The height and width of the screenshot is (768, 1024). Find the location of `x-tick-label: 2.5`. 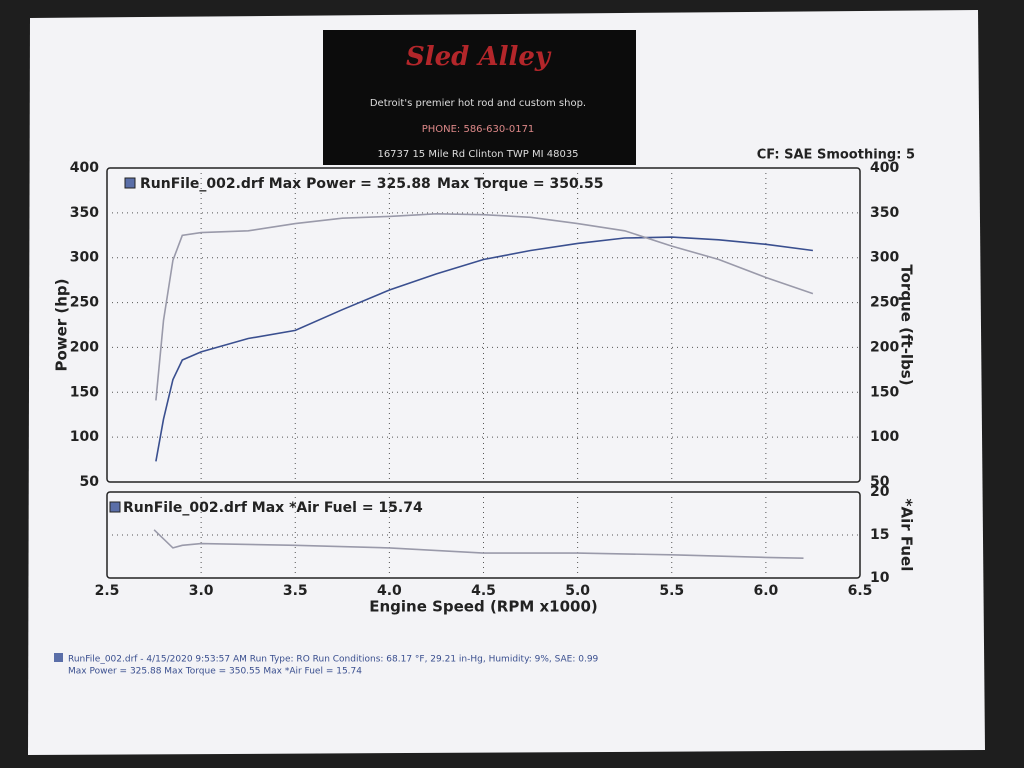

x-tick-label: 2.5 is located at coordinates (107, 591).